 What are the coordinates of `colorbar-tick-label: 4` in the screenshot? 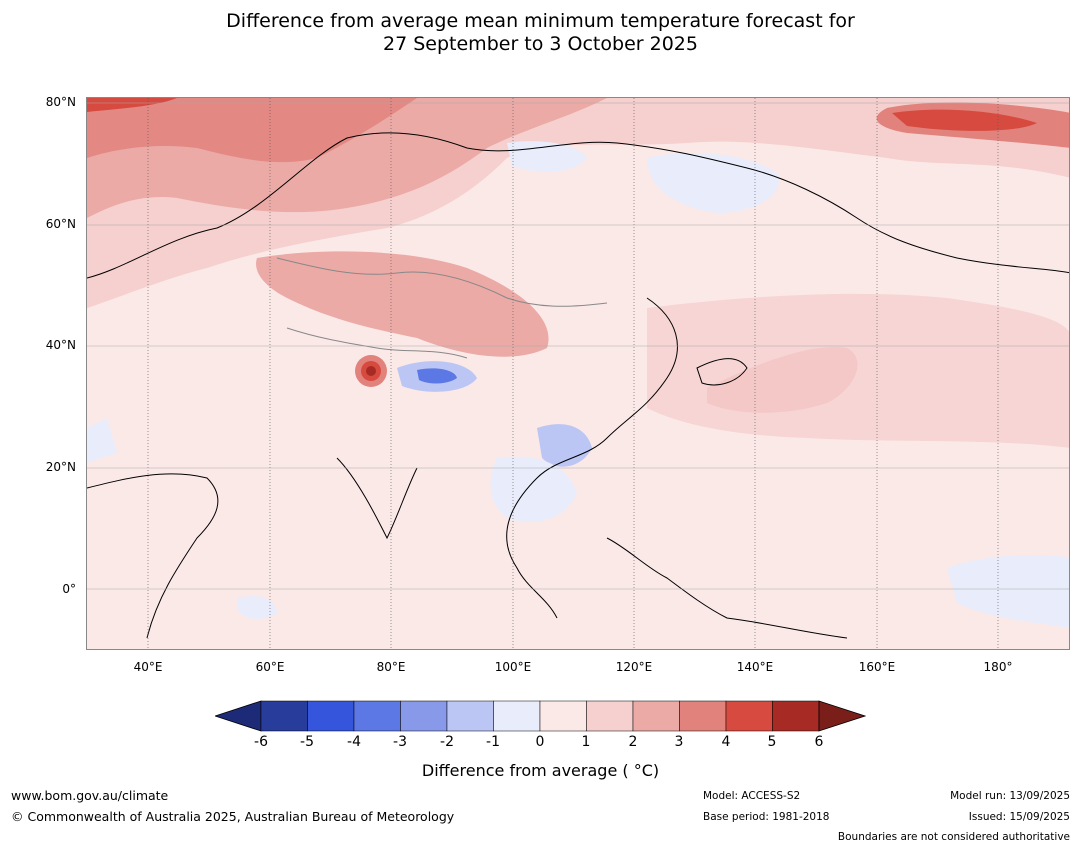 It's located at (726, 742).